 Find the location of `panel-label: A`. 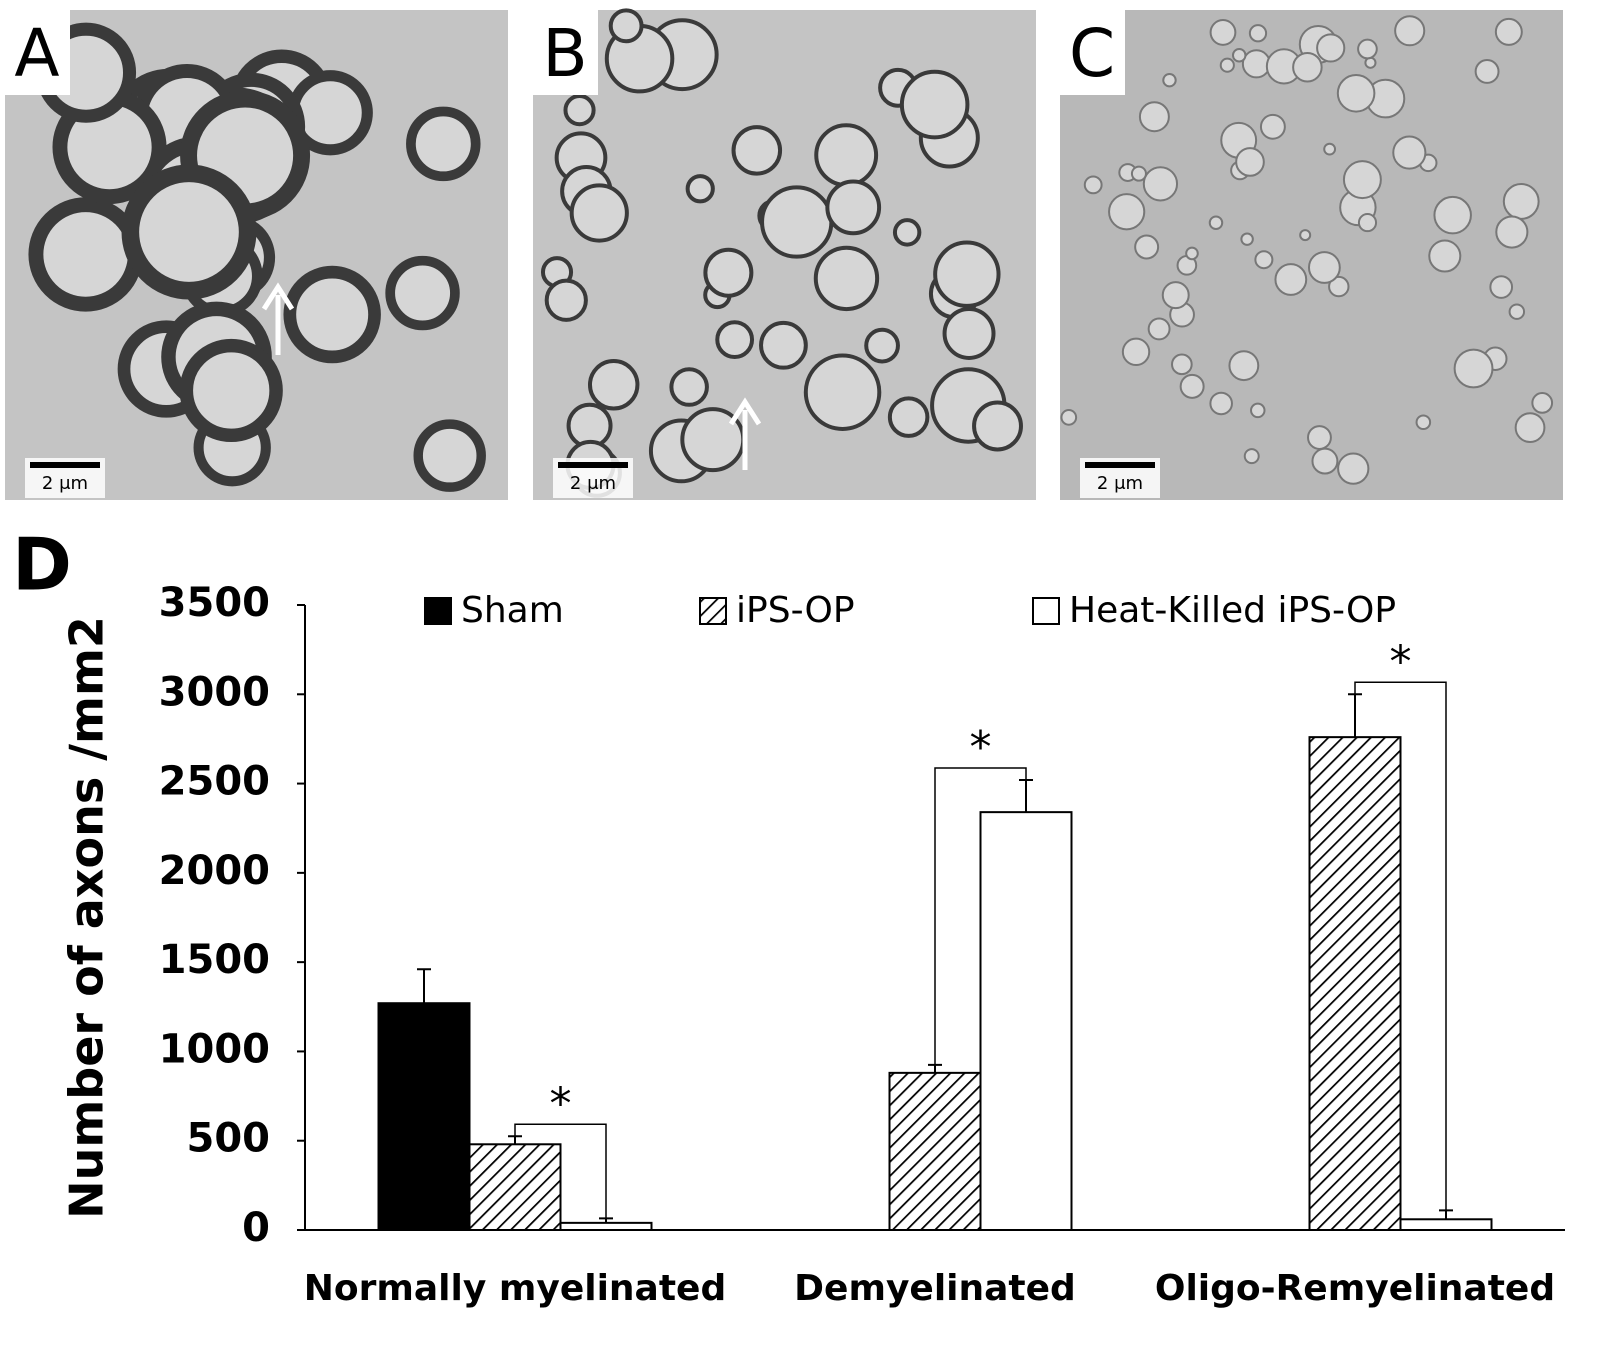

panel-label: A is located at coordinates (36, 53).